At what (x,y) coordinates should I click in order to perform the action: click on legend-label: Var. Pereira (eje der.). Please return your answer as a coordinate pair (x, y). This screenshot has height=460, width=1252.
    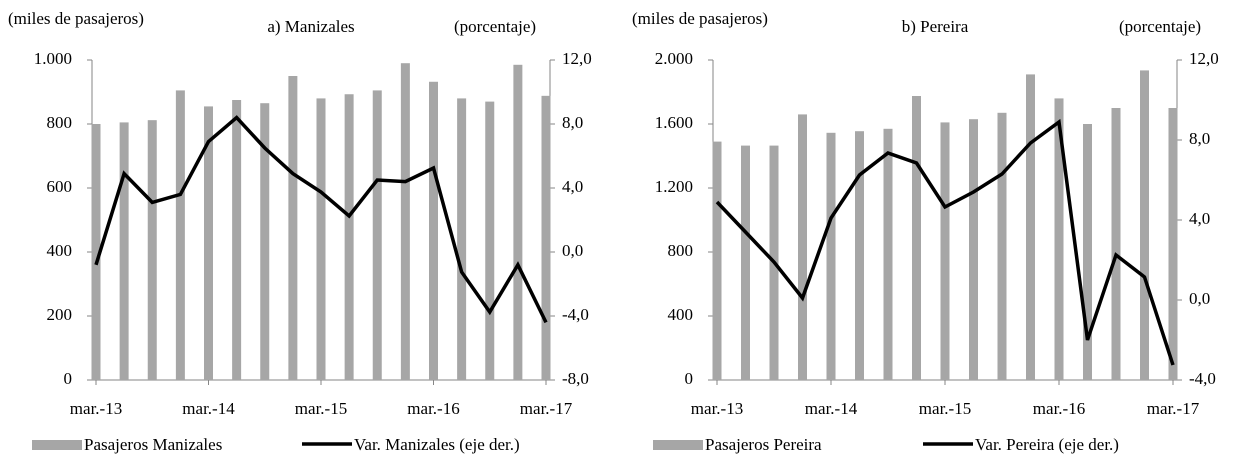
    Looking at the image, I should click on (1047, 444).